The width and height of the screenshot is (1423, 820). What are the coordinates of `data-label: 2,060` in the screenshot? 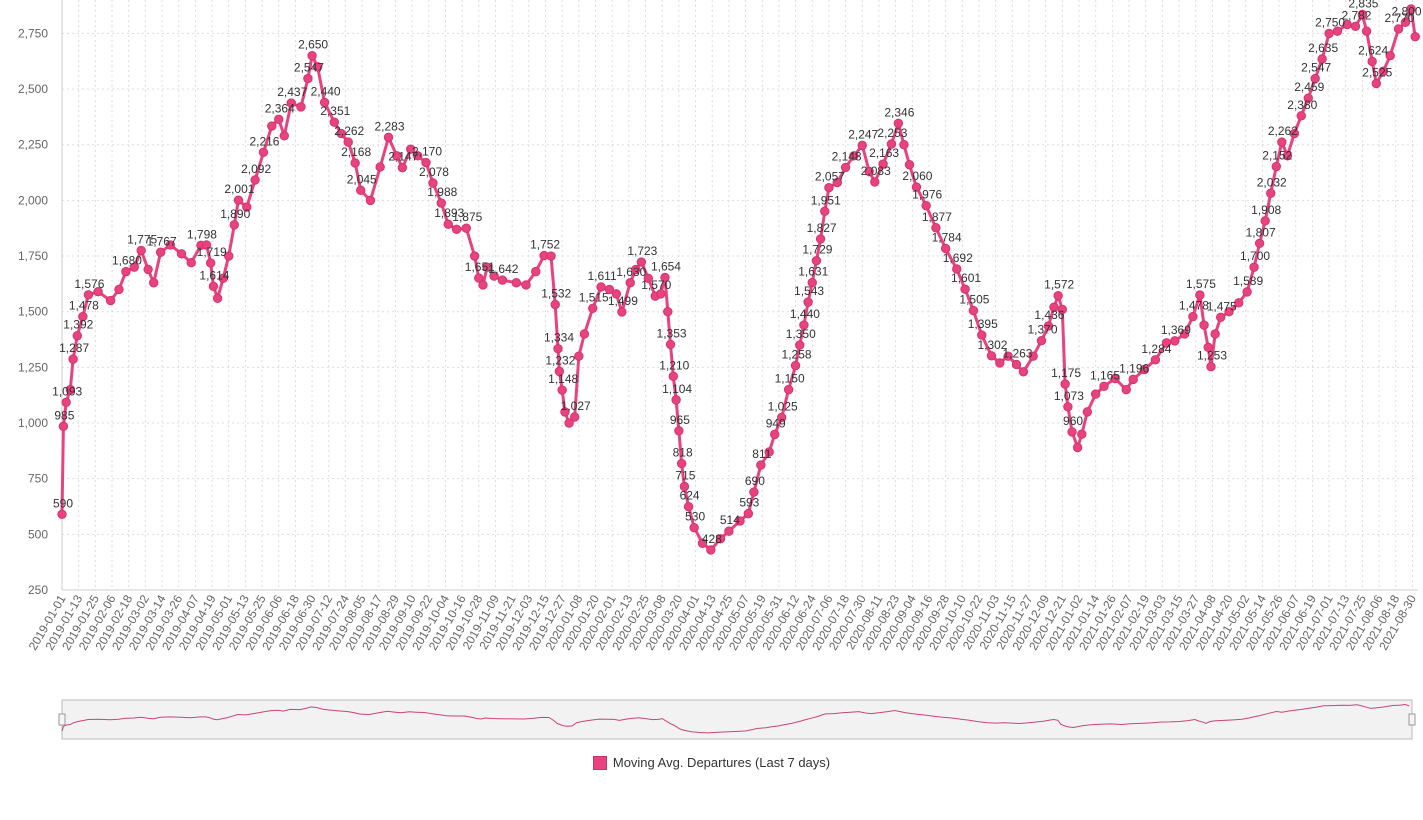 It's located at (917, 176).